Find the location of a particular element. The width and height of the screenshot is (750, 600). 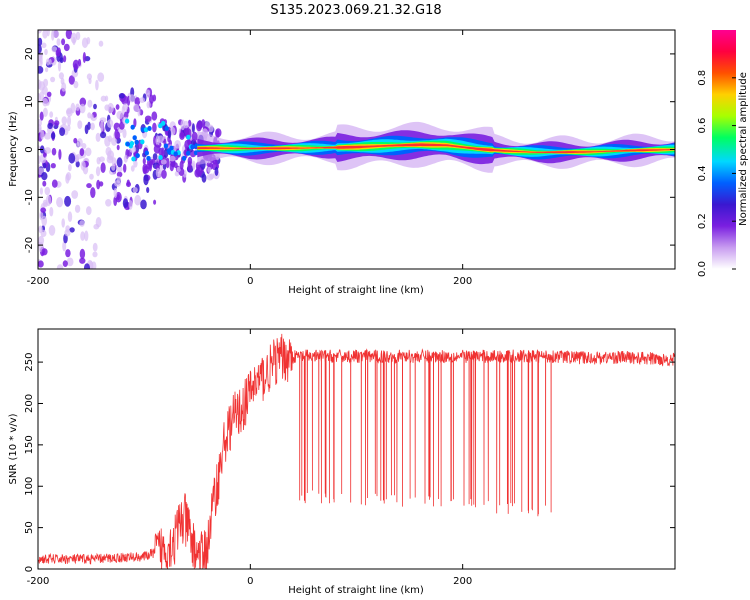

y-tick-label: 200 is located at coordinates (29, 403).